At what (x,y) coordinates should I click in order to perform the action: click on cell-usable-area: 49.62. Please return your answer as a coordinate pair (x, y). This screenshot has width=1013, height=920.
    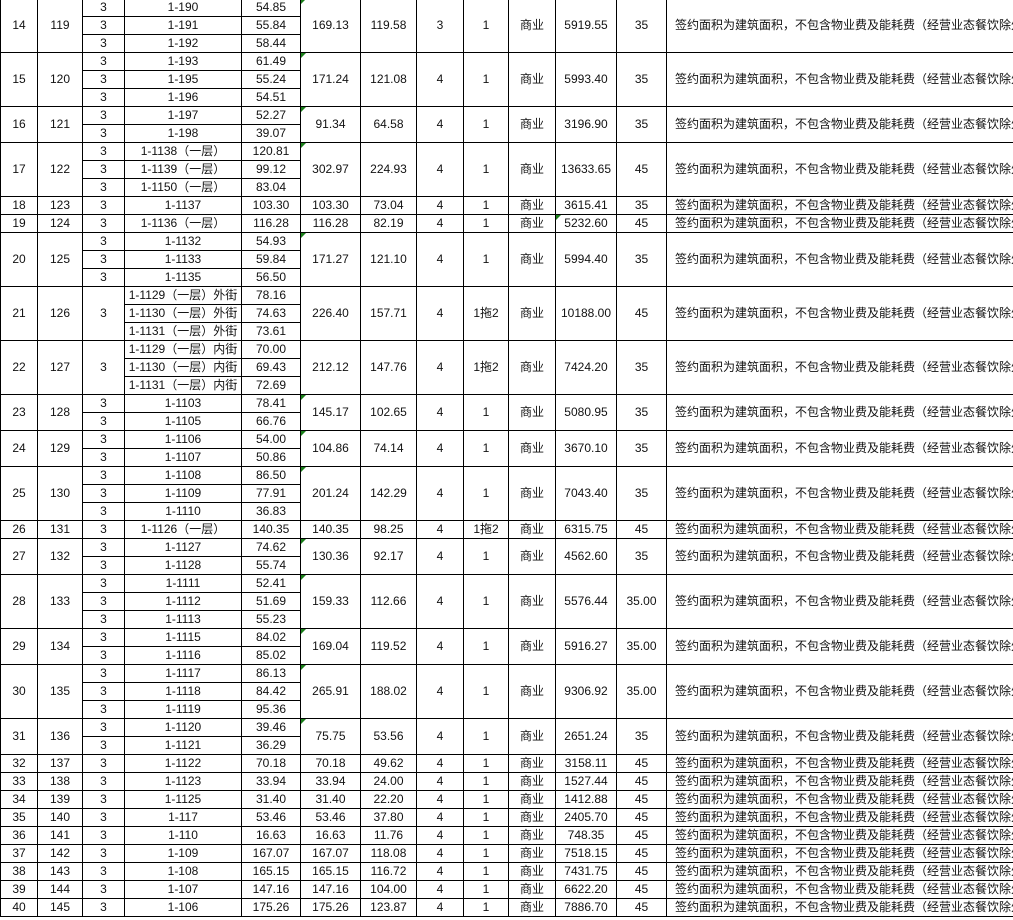
    Looking at the image, I should click on (388, 763).